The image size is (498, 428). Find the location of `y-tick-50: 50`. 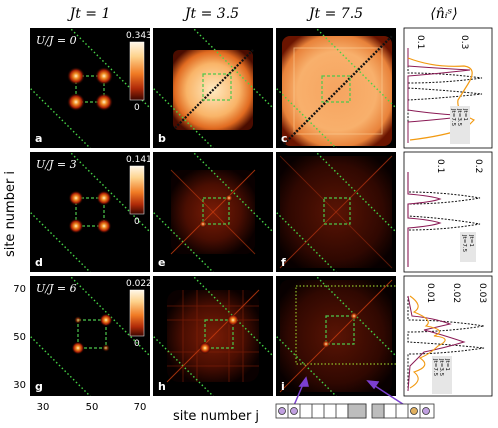

y-tick-50: 50 is located at coordinates (19, 337).